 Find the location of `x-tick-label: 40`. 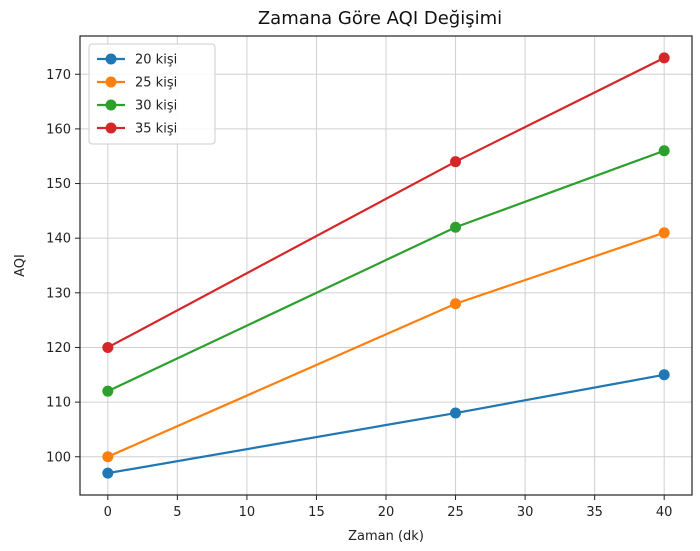

x-tick-label: 40 is located at coordinates (664, 512).